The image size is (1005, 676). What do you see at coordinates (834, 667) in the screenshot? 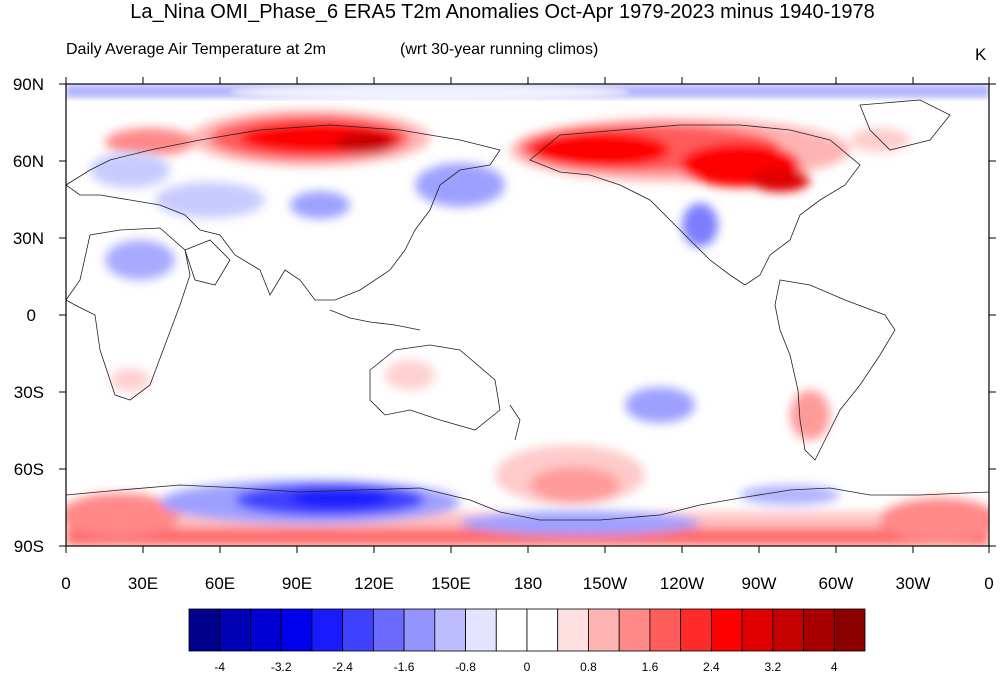
I see `colorbar-label: 4` at bounding box center [834, 667].